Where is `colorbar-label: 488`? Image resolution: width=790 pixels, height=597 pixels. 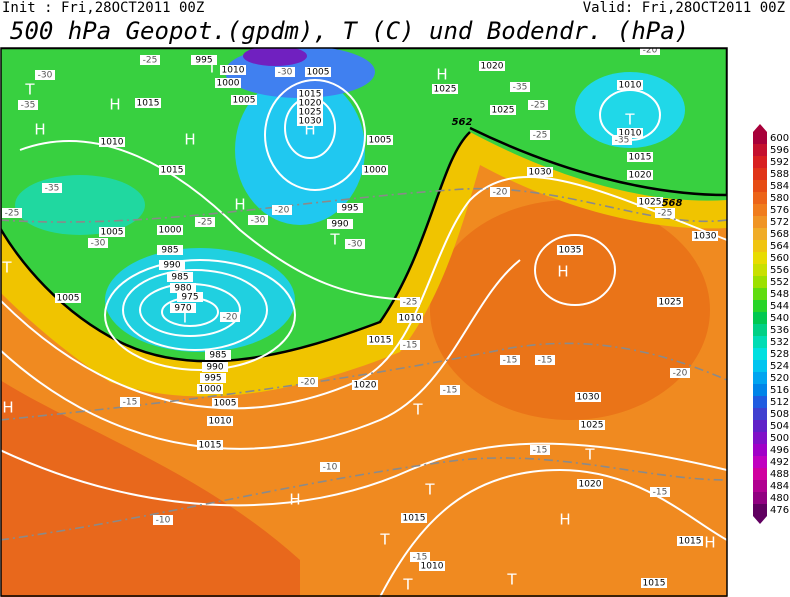 colorbar-label: 488 is located at coordinates (779, 474).